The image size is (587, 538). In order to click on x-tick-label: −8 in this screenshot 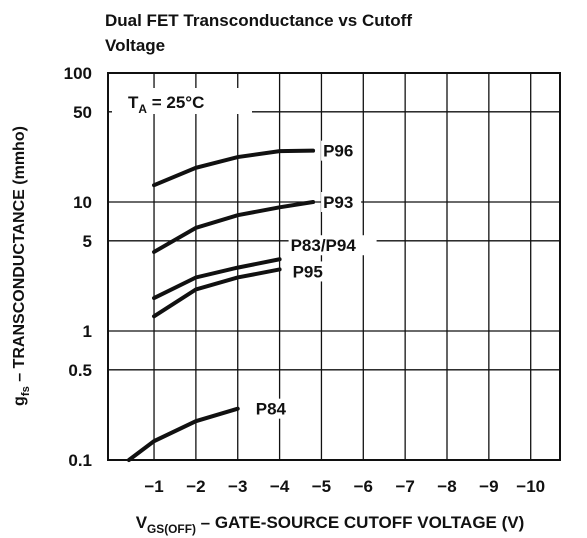, I will do `click(446, 486)`.